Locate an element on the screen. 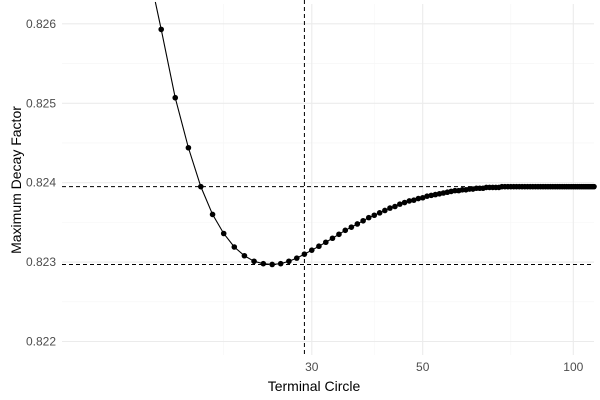  x-tick-label: 100 is located at coordinates (573, 367).